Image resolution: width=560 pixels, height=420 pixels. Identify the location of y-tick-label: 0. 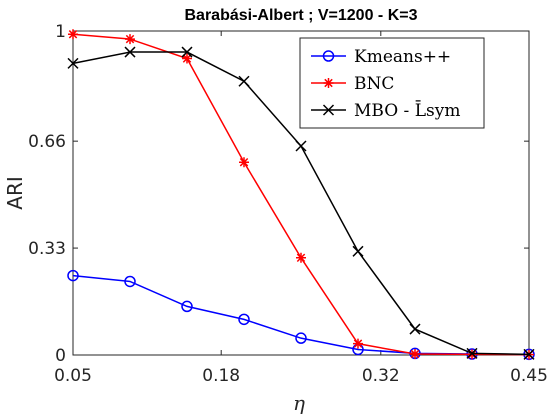
(60, 356).